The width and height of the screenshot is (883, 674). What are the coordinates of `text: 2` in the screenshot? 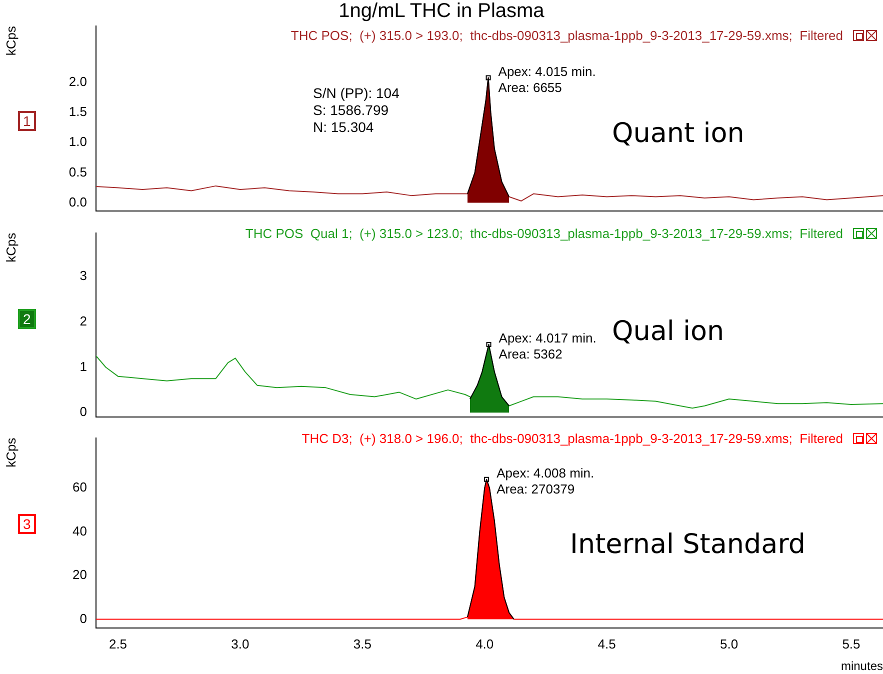 It's located at (27, 319).